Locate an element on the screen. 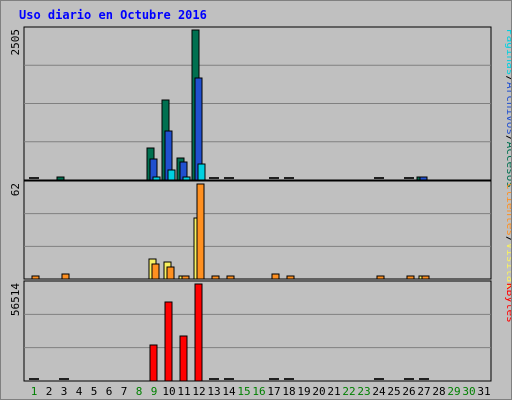 The image size is (512, 400). x-tick-label: 17 is located at coordinates (273, 391).